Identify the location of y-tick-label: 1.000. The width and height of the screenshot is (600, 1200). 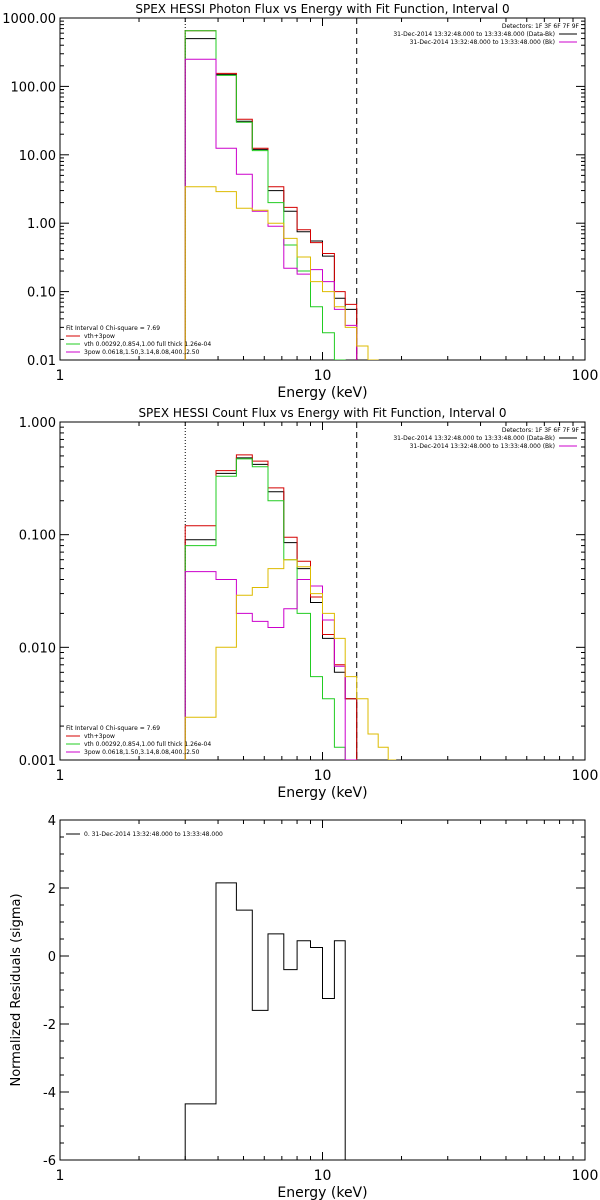
(37, 423).